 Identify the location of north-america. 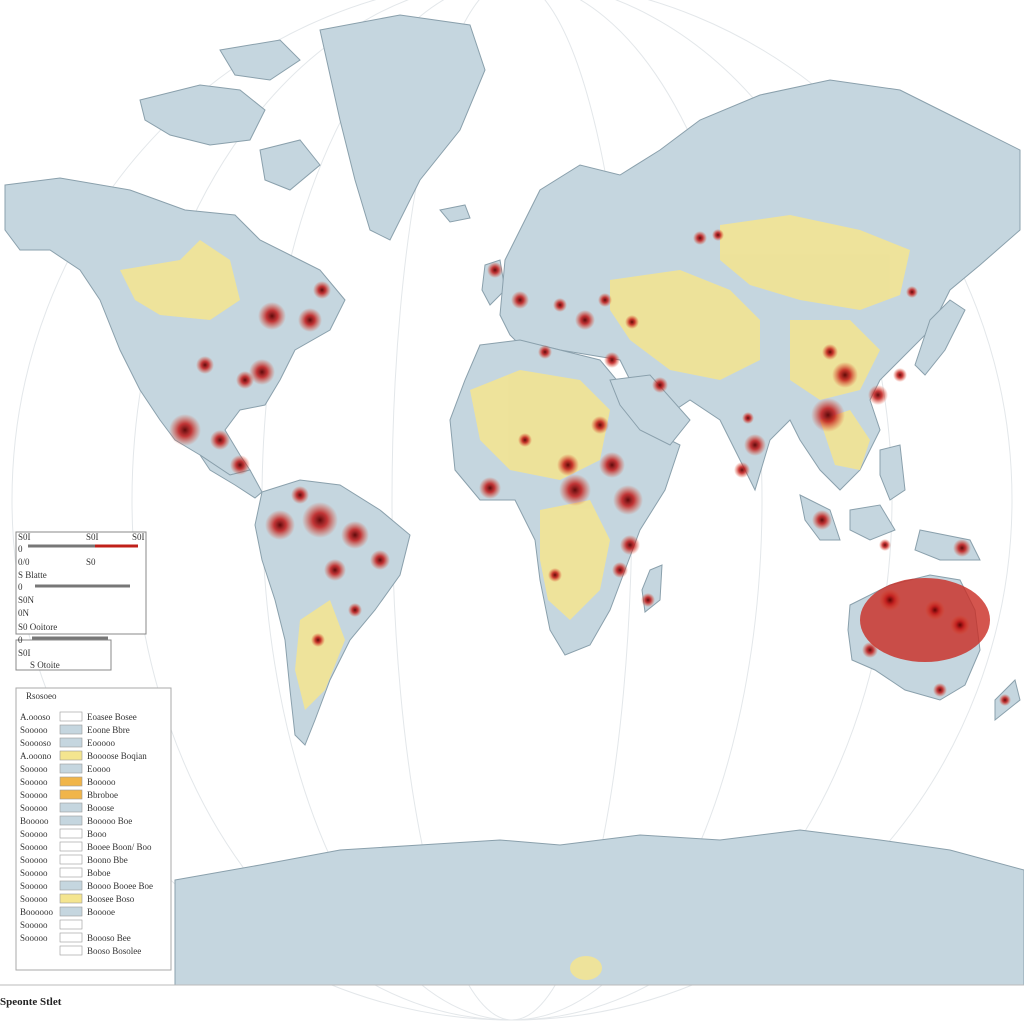
(175, 326).